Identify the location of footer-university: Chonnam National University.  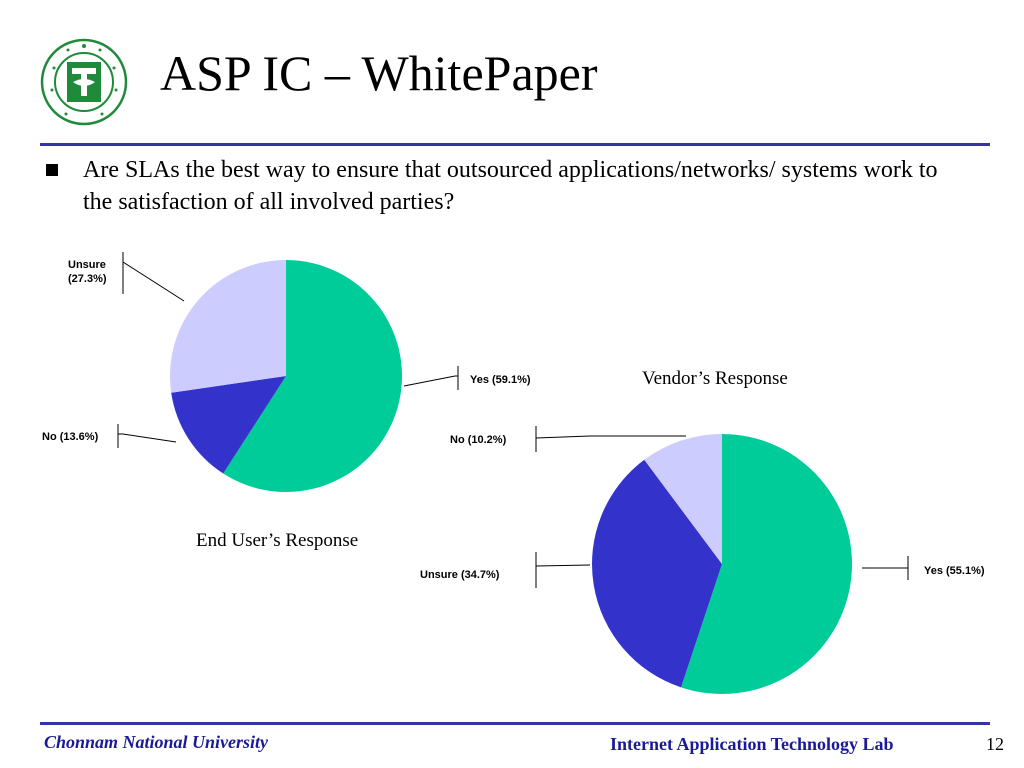
(156, 742).